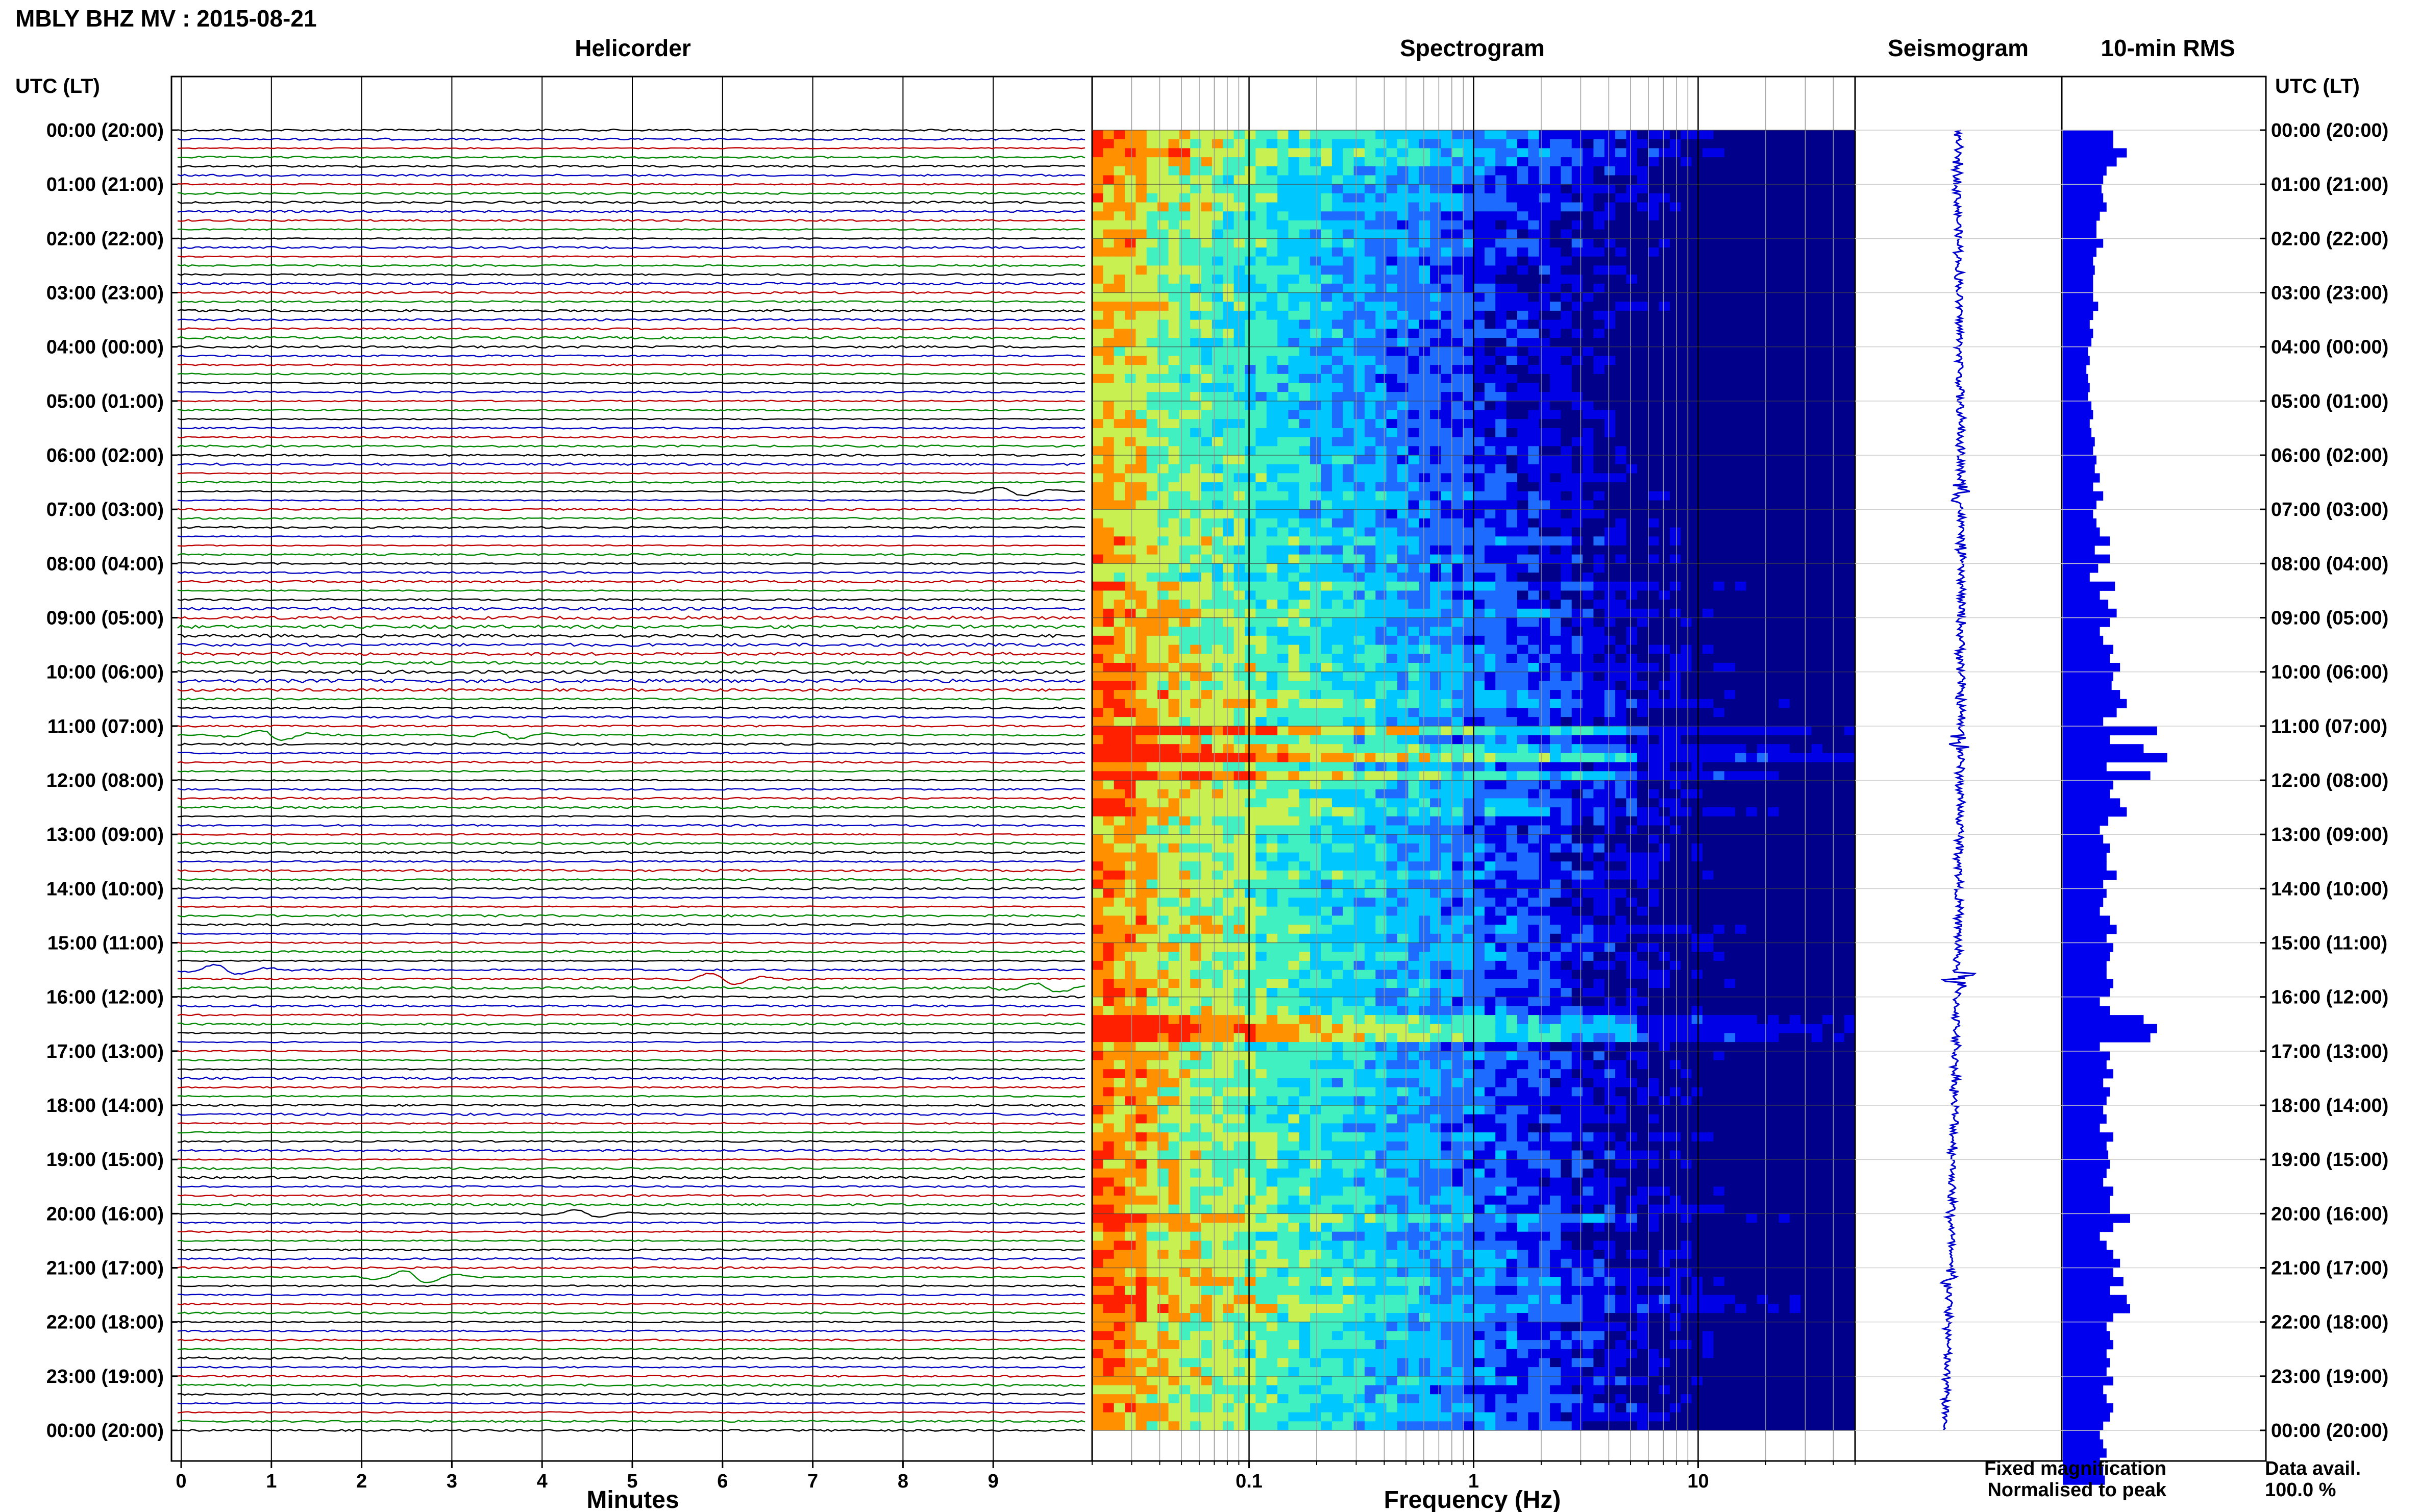 The image size is (2419, 1512). What do you see at coordinates (631, 157) in the screenshot?
I see `helicorder-trace` at bounding box center [631, 157].